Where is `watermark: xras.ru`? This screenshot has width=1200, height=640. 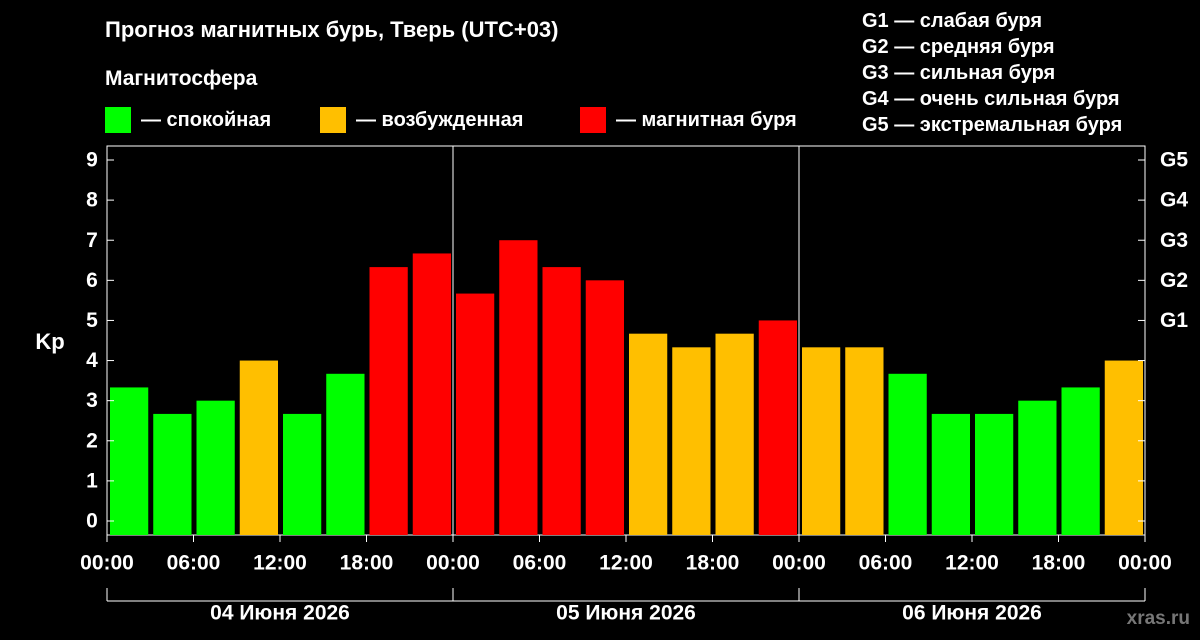 watermark: xras.ru is located at coordinates (1158, 618).